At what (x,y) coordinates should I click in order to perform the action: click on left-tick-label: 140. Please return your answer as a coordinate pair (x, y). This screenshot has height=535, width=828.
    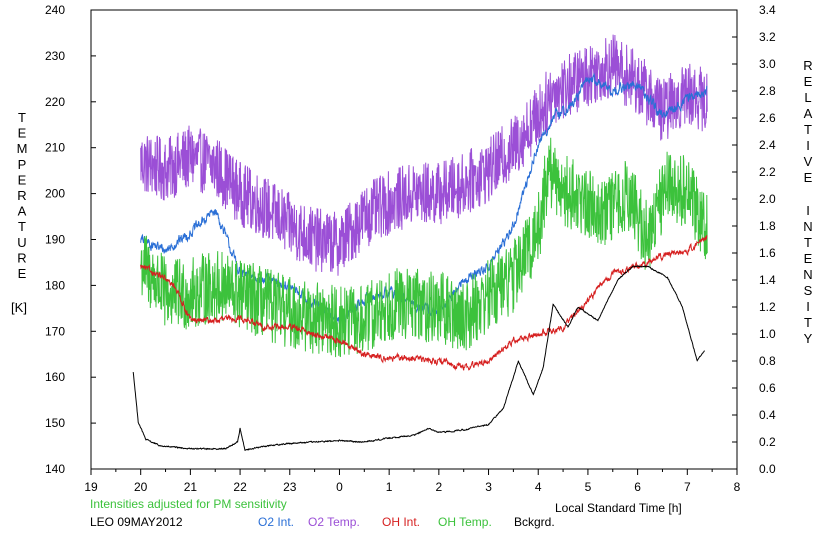
    Looking at the image, I should click on (55, 469).